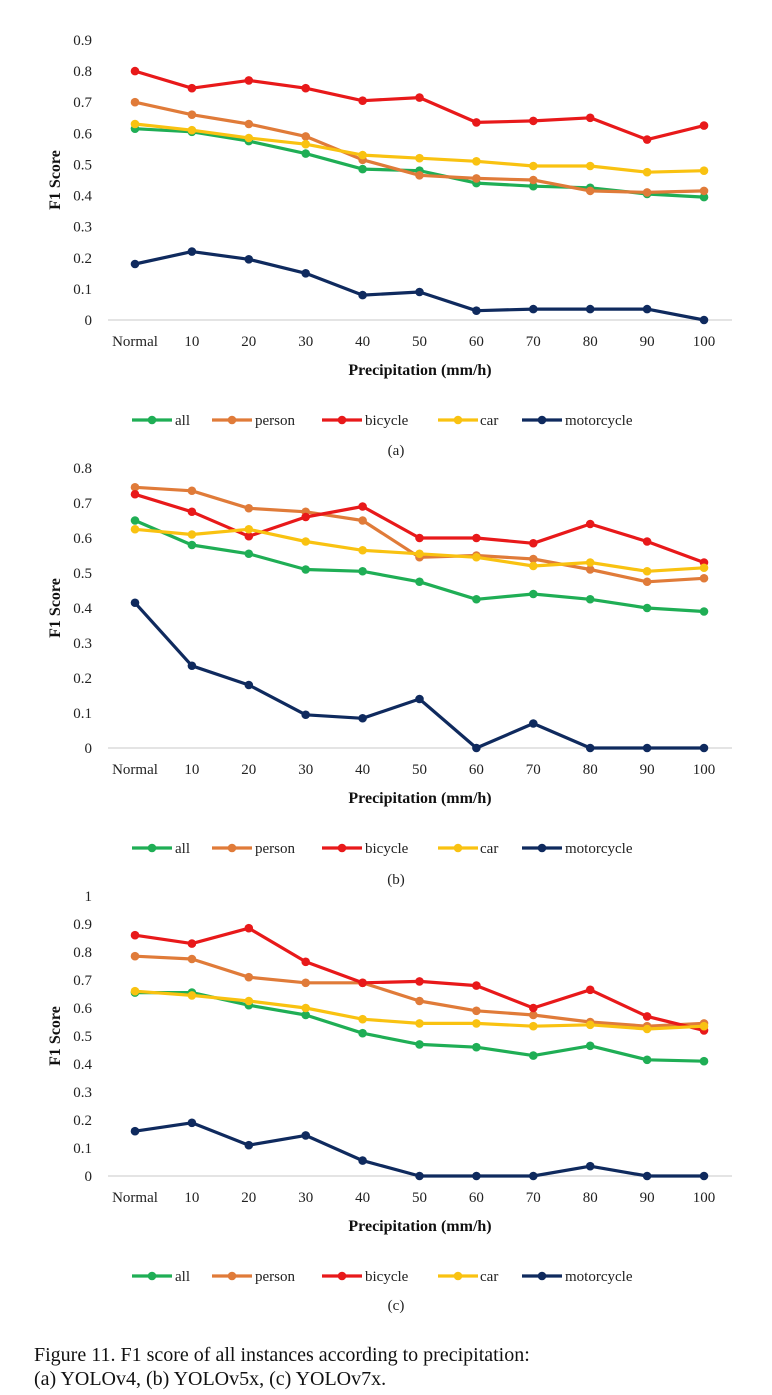 The width and height of the screenshot is (772, 1395). What do you see at coordinates (419, 148) in the screenshot?
I see `series-line-car` at bounding box center [419, 148].